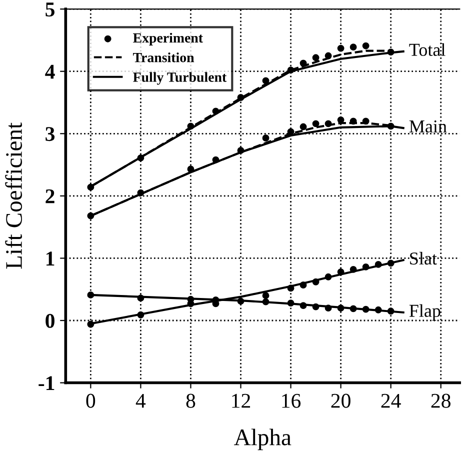  Describe the element at coordinates (50, 196) in the screenshot. I see `y-tick-label: 2` at that location.